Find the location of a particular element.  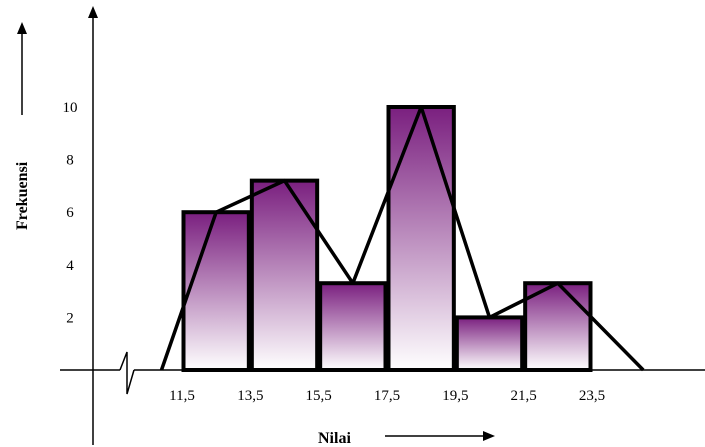

y-axis-arrow-icon is located at coordinates (93, 12).